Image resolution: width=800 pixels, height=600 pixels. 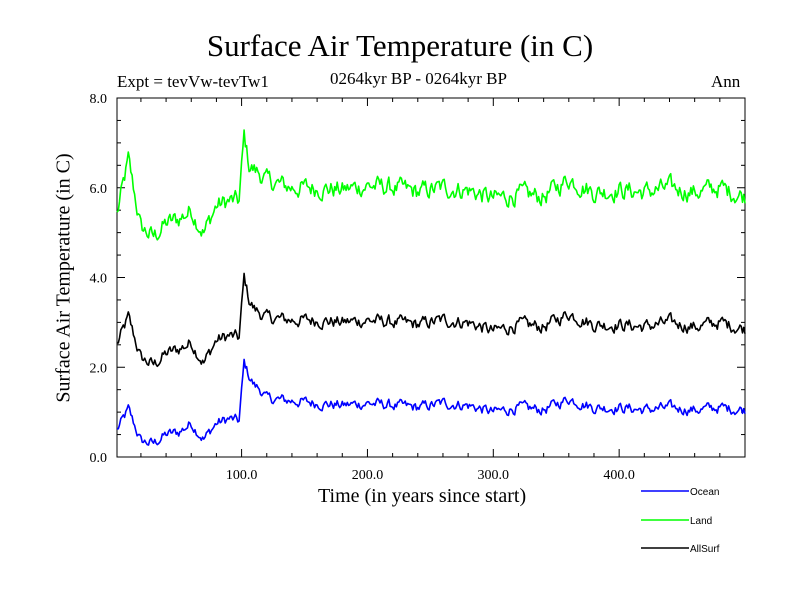 I want to click on y-tick-label: 4.0, so click(x=99, y=279).